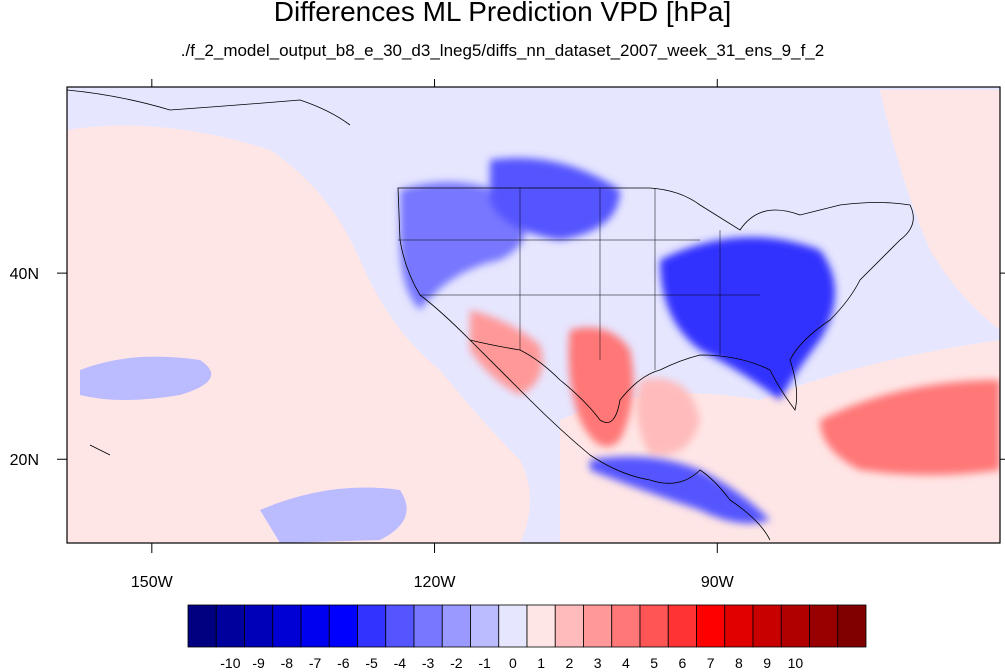 The width and height of the screenshot is (1005, 672). What do you see at coordinates (333, 515) in the screenshot?
I see `field-negative-pacific-south` at bounding box center [333, 515].